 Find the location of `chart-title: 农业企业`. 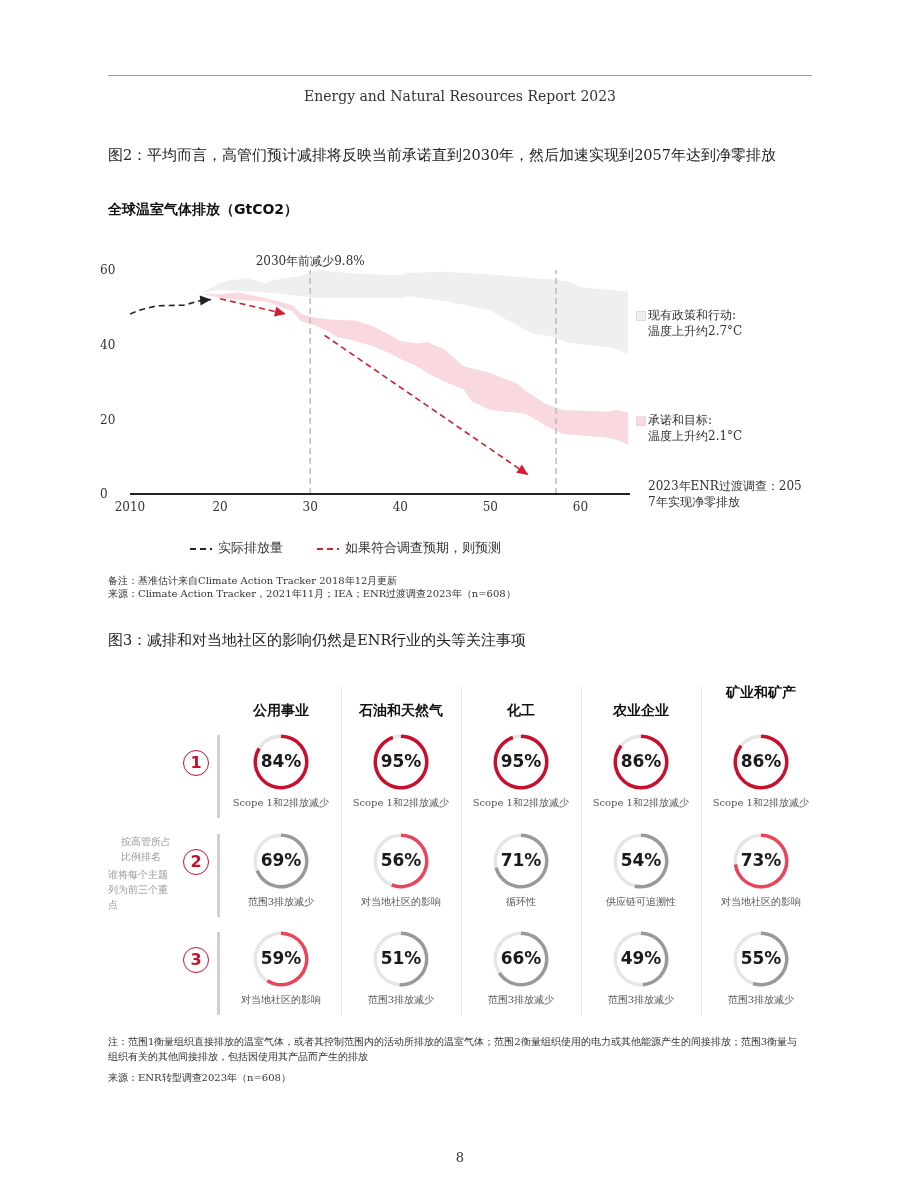

chart-title: 农业企业 is located at coordinates (641, 711).